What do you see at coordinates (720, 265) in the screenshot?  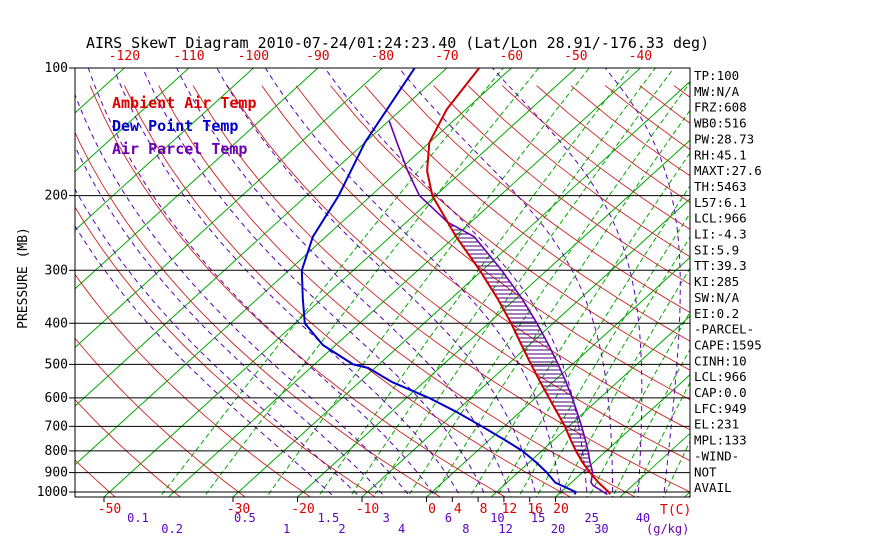 I see `stat-line: TT:39.3` at bounding box center [720, 265].